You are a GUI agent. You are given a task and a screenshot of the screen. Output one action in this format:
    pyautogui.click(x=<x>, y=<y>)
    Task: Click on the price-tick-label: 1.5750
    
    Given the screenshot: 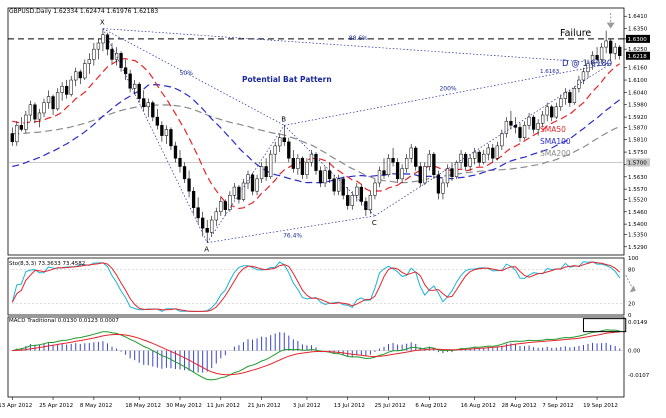 What is the action you would take?
    pyautogui.click(x=638, y=153)
    